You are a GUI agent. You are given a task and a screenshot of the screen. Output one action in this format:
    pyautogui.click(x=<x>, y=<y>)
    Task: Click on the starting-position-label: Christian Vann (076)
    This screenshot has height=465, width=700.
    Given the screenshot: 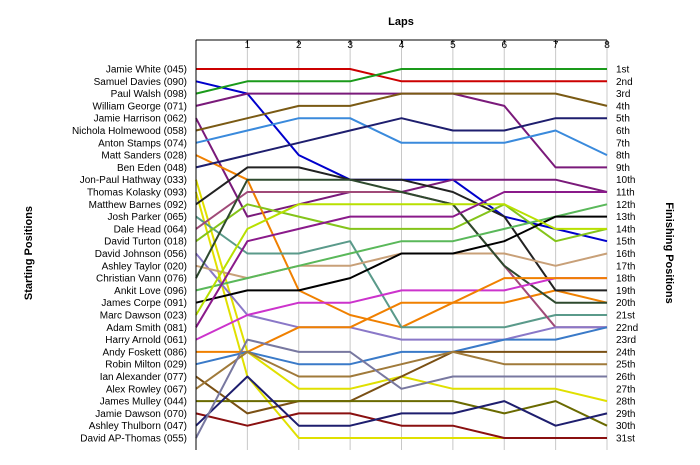 What is the action you would take?
    pyautogui.click(x=141, y=279)
    